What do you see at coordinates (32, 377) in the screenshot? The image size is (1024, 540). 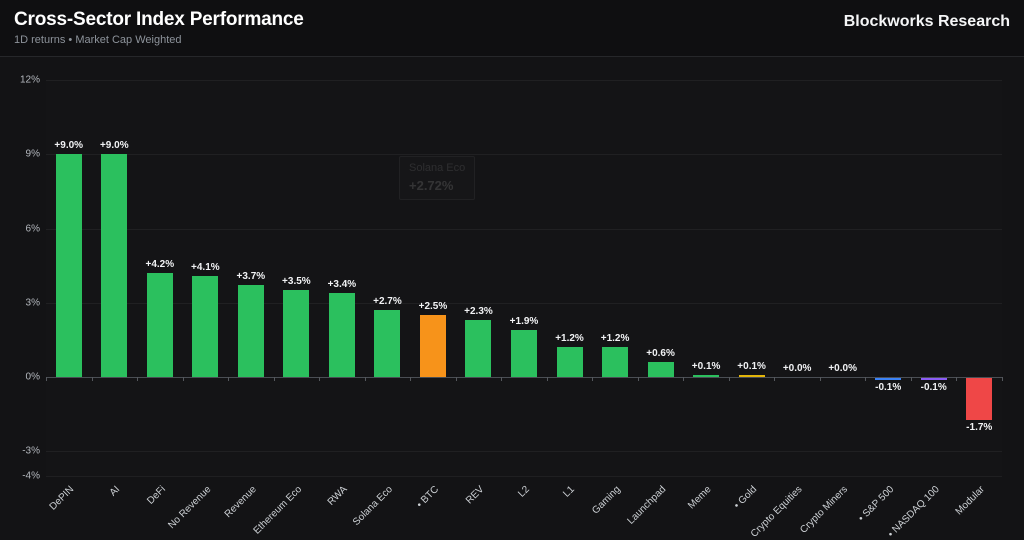 I see `y-tick-label: 0%` at bounding box center [32, 377].